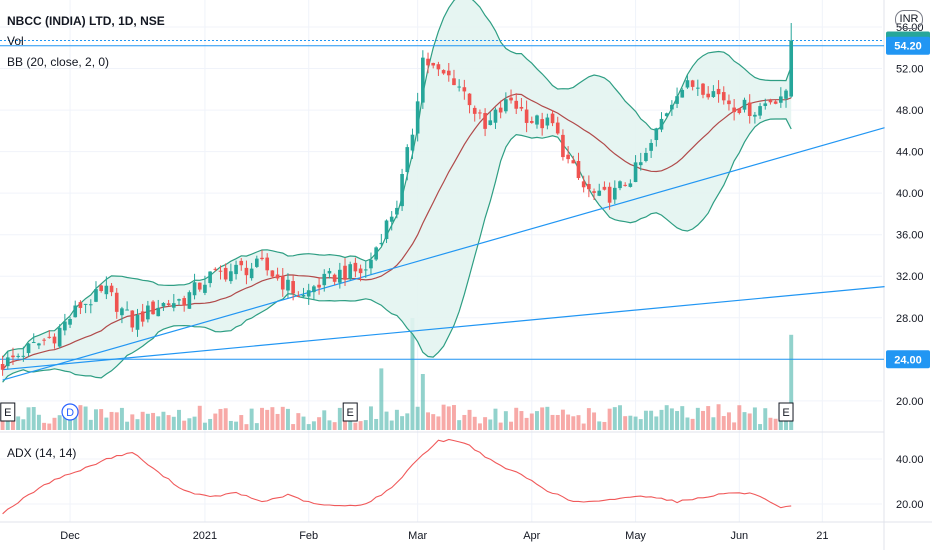  I want to click on currency-badge: INR, so click(909, 19).